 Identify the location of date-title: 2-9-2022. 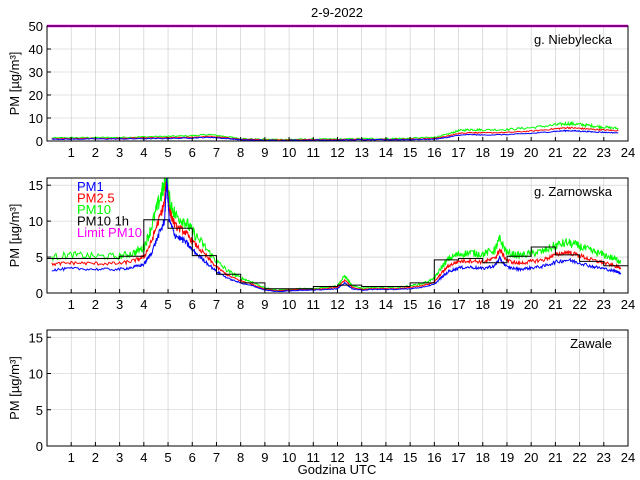
(337, 12).